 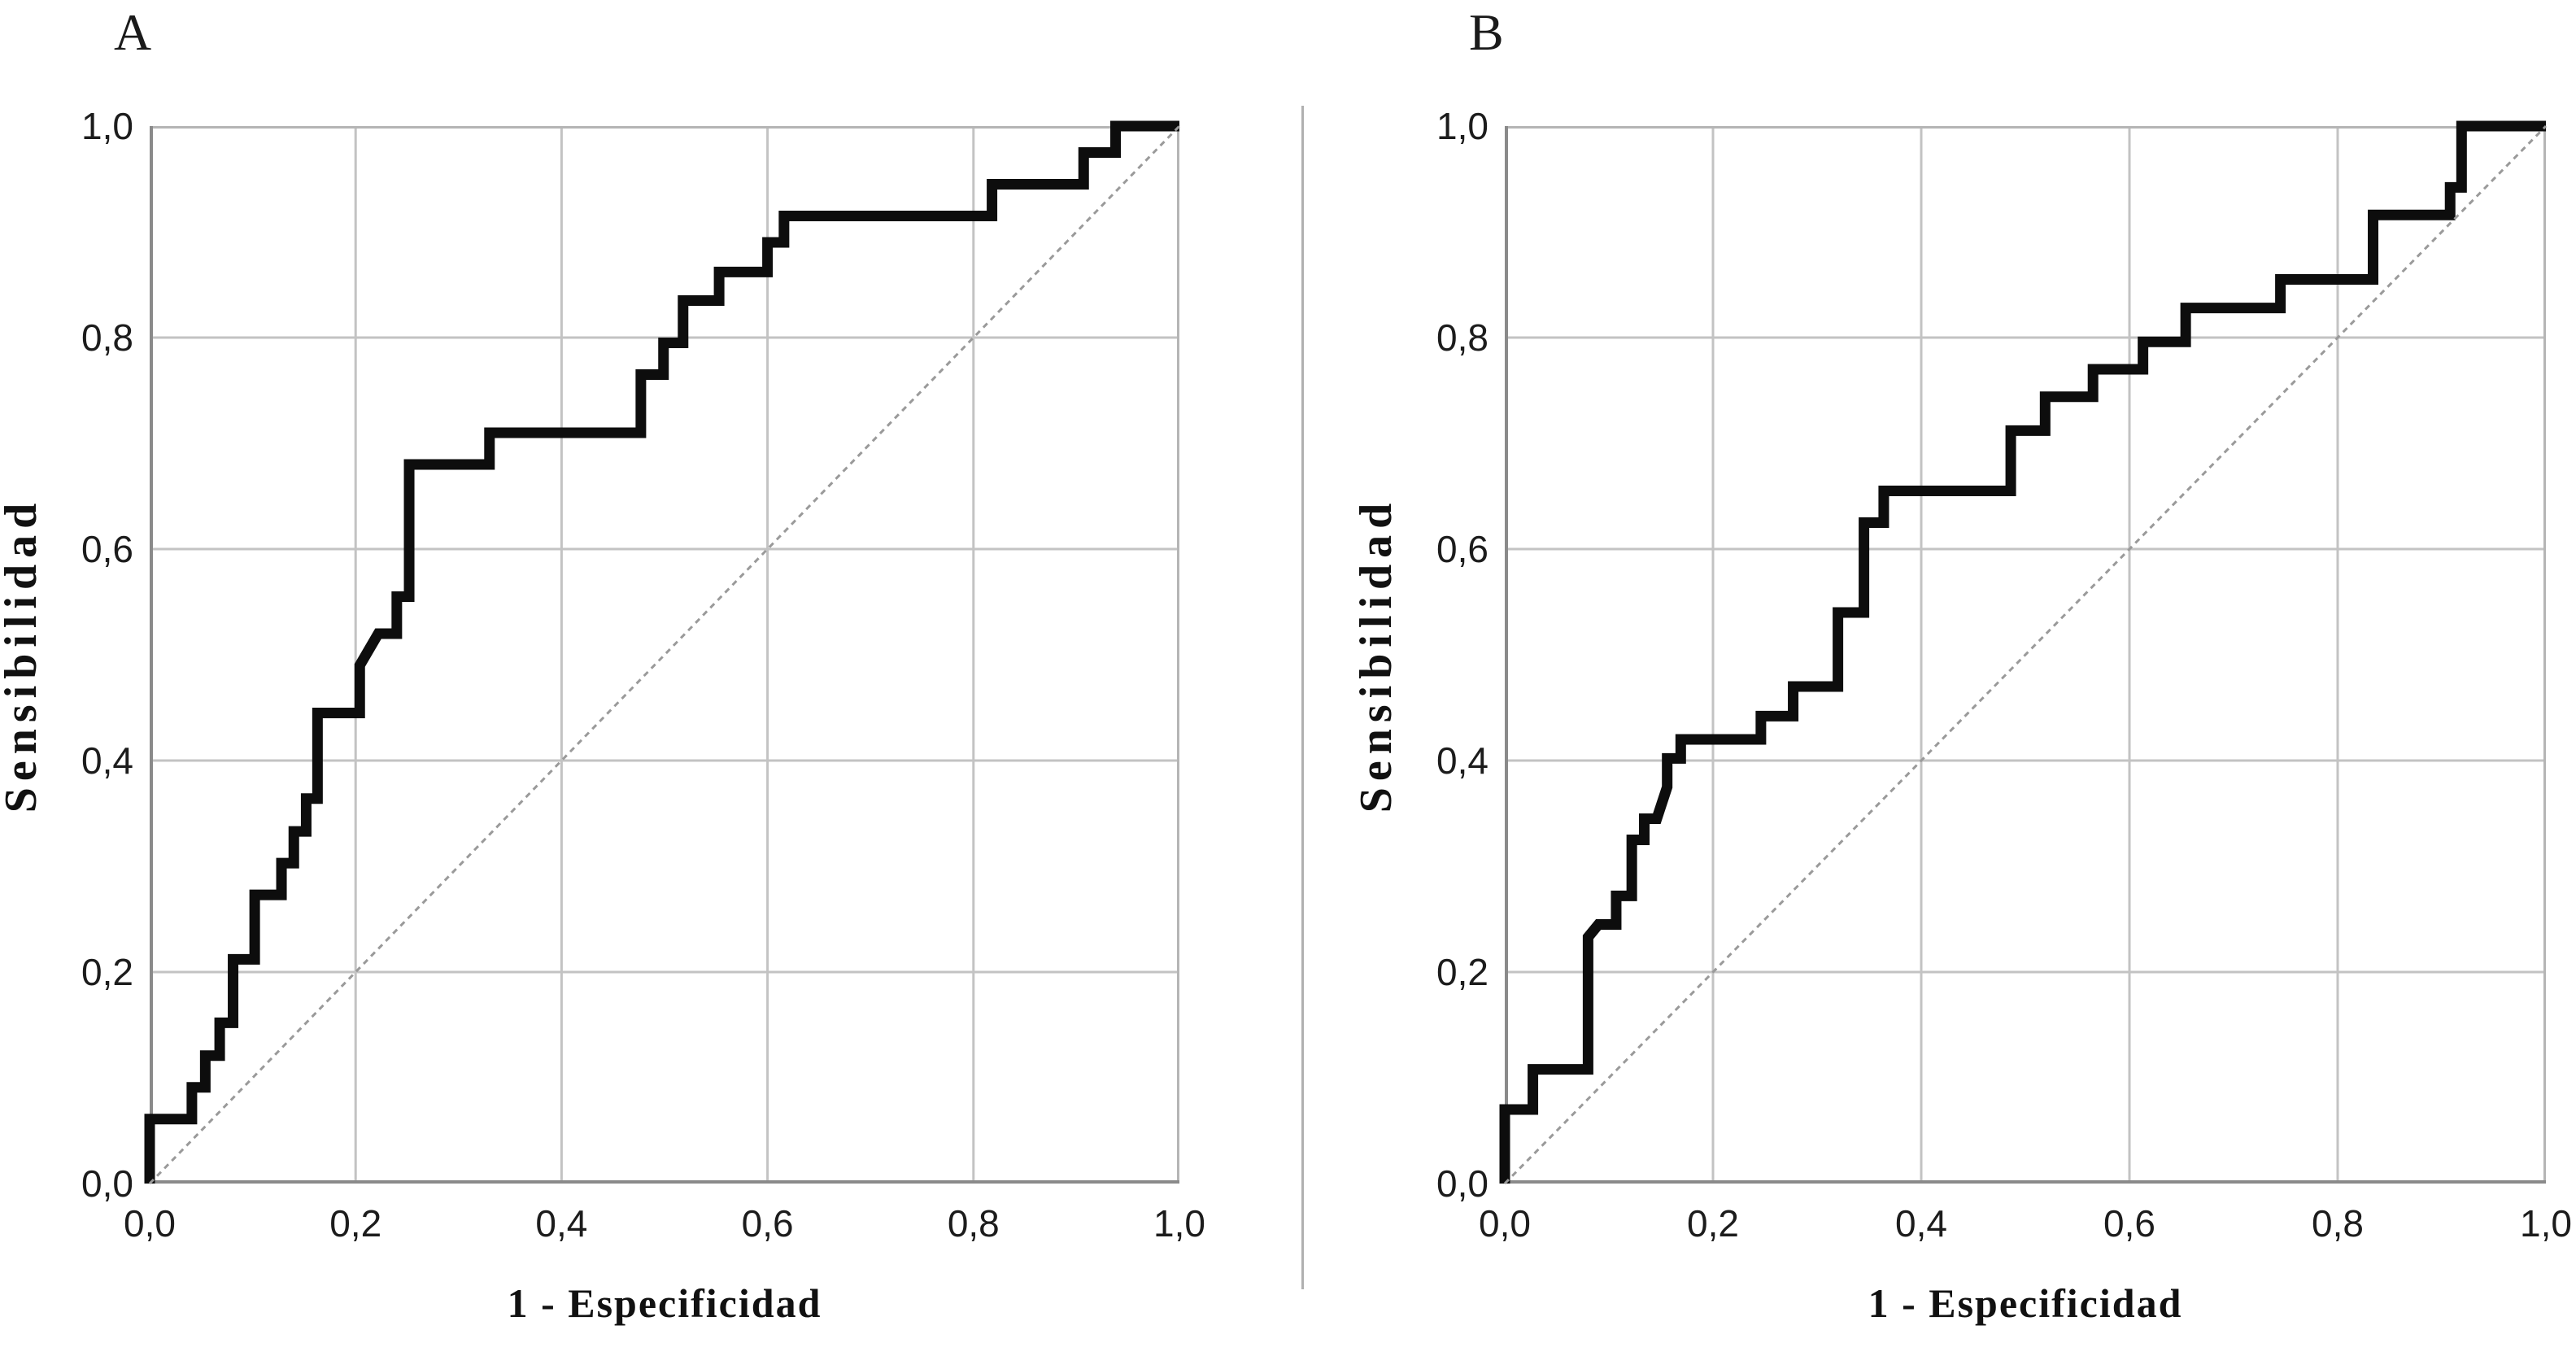 What do you see at coordinates (2025, 1303) in the screenshot?
I see `panel-b-x-axis-title: 1 - Especificidad` at bounding box center [2025, 1303].